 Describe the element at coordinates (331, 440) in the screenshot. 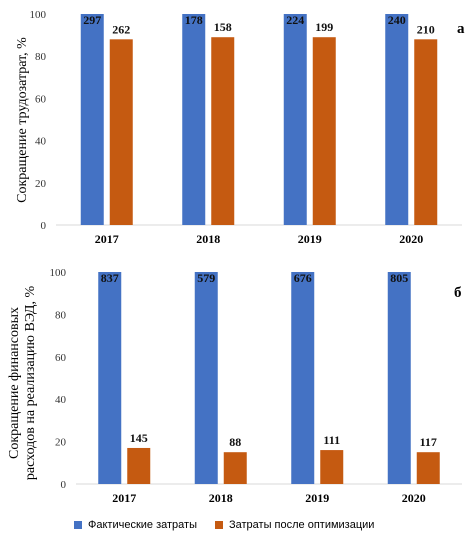

I see `panel-2-data-label: 111` at that location.